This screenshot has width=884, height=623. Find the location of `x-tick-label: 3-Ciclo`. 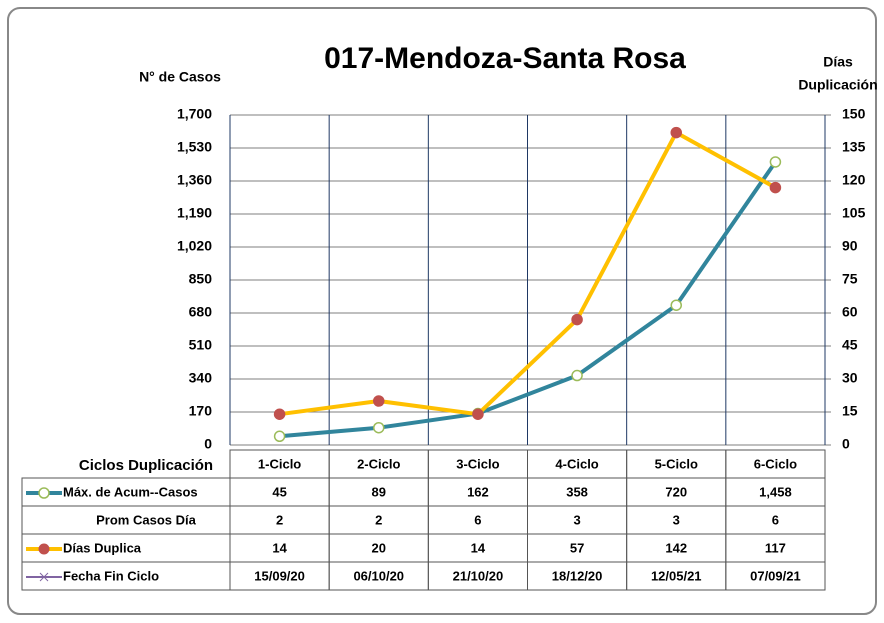

x-tick-label: 3-Ciclo is located at coordinates (477, 463).